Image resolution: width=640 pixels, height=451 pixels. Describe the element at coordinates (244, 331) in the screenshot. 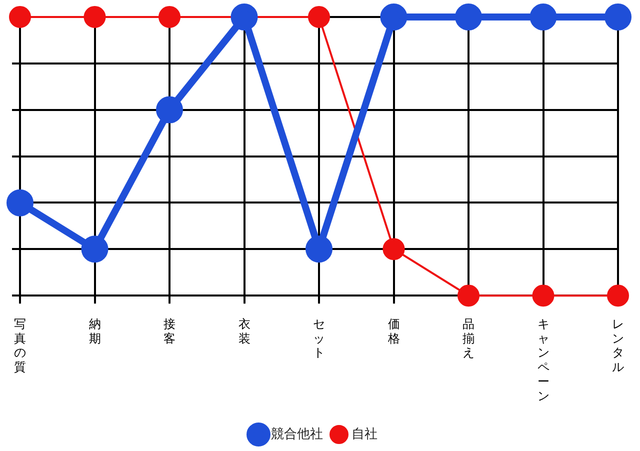

I see `x-tick-label: 衣装` at that location.